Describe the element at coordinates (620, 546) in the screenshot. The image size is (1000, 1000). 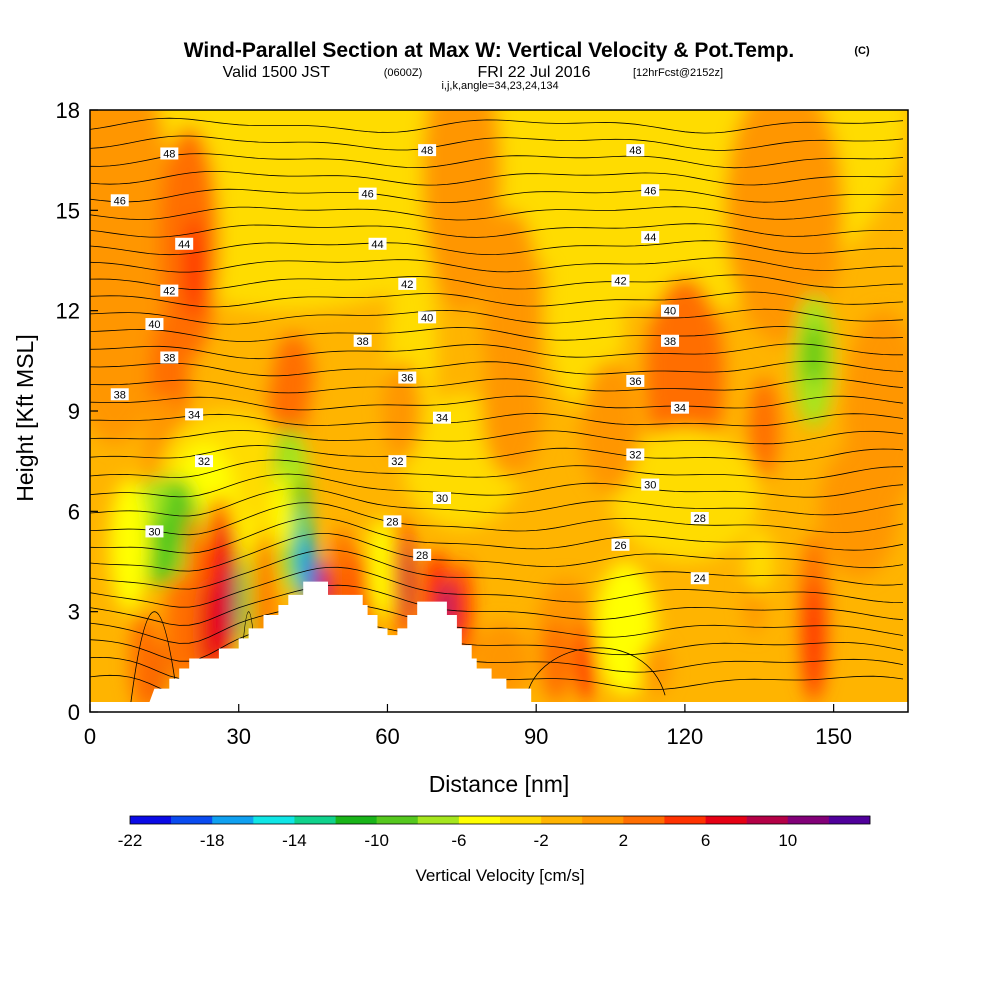
I see `isentrope-label: 26` at that location.